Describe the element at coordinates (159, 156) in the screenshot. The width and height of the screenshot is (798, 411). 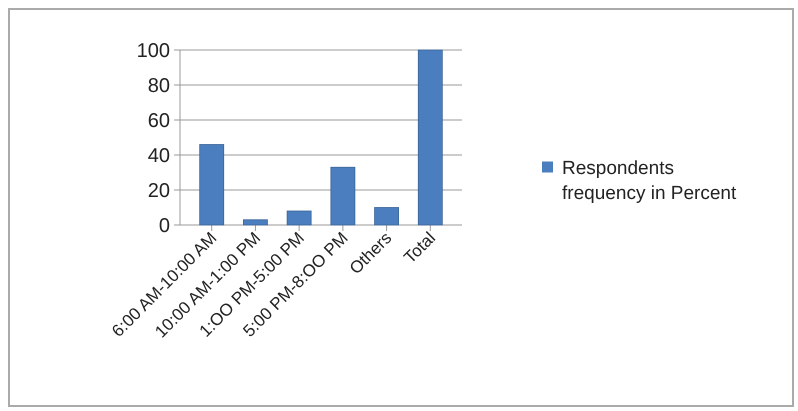
I see `y-tick-label: 40` at that location.